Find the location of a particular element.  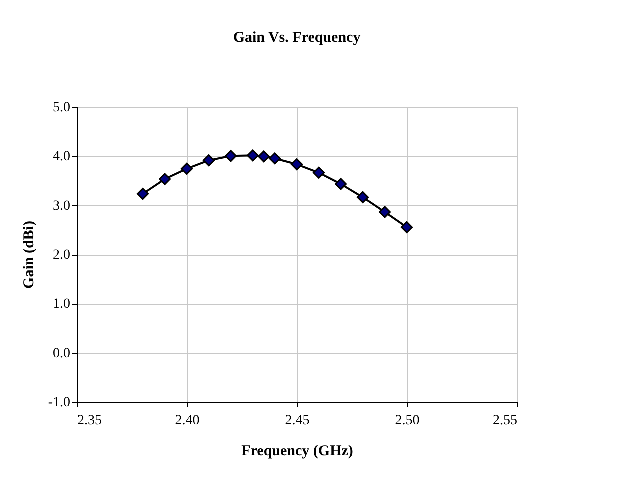

x-tick-label: 2.50 is located at coordinates (407, 421).